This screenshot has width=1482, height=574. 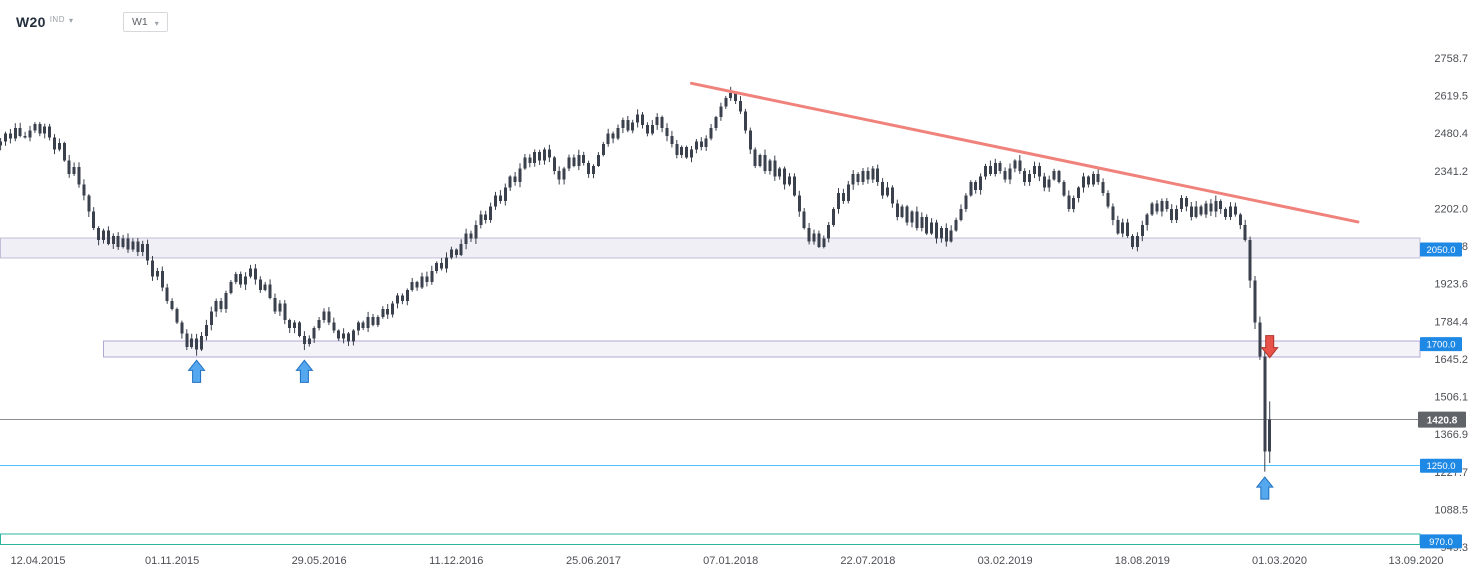 What do you see at coordinates (1451, 97) in the screenshot?
I see `y-axis-tick-label: 2619.5` at bounding box center [1451, 97].